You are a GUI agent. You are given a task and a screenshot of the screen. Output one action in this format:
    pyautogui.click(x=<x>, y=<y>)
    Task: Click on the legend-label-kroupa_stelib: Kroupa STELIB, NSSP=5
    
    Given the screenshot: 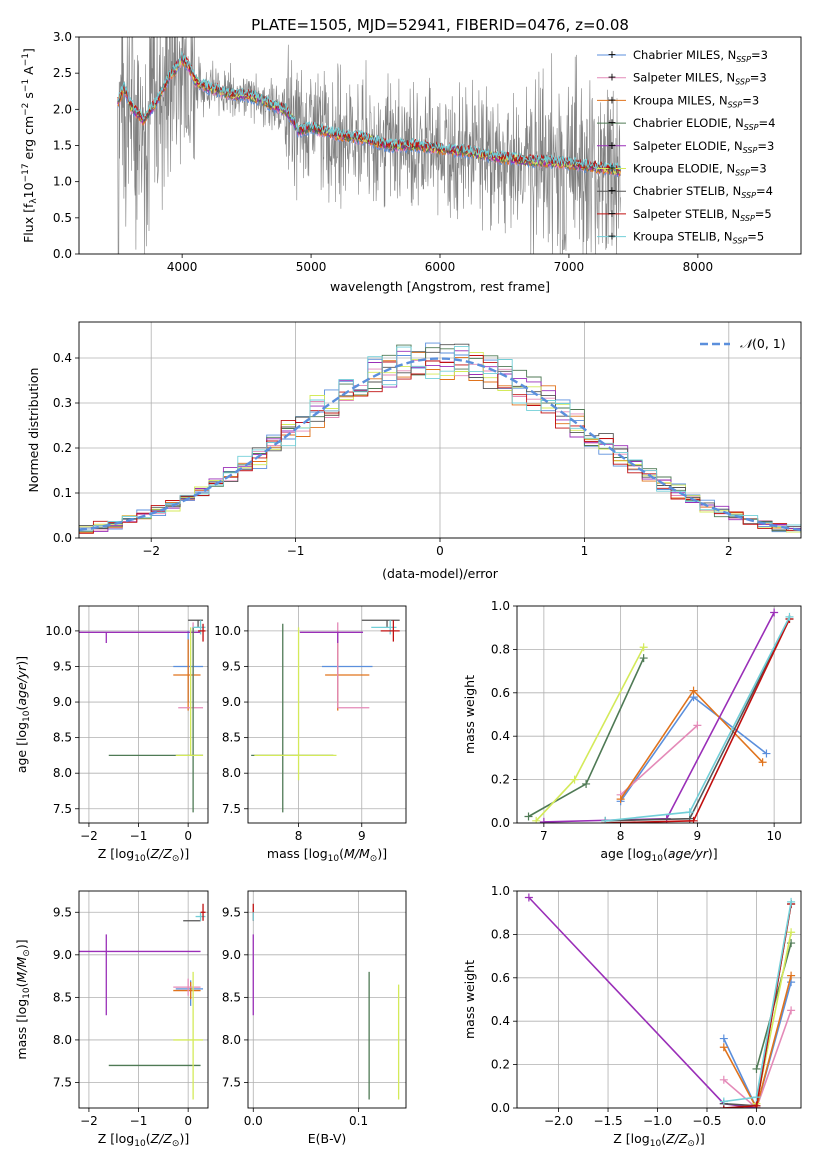 What is the action you would take?
    pyautogui.click(x=698, y=238)
    